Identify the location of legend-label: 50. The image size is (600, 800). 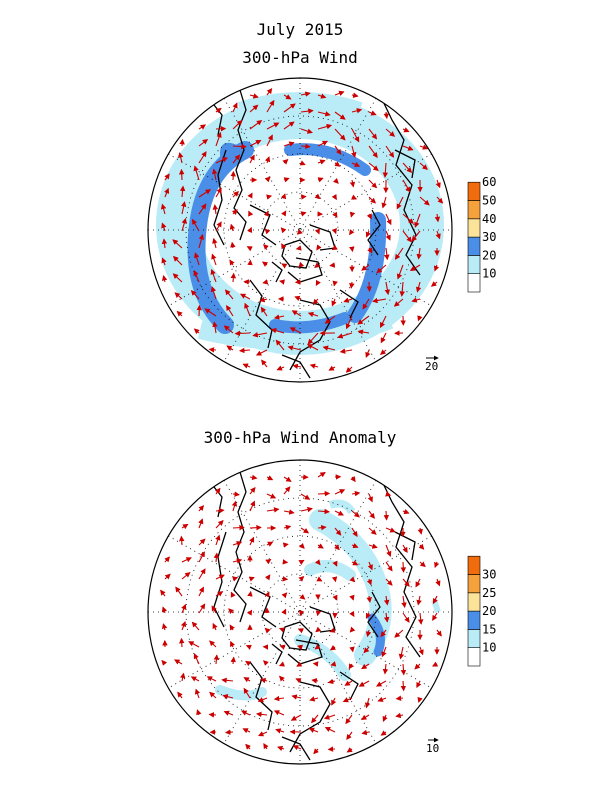
(489, 201).